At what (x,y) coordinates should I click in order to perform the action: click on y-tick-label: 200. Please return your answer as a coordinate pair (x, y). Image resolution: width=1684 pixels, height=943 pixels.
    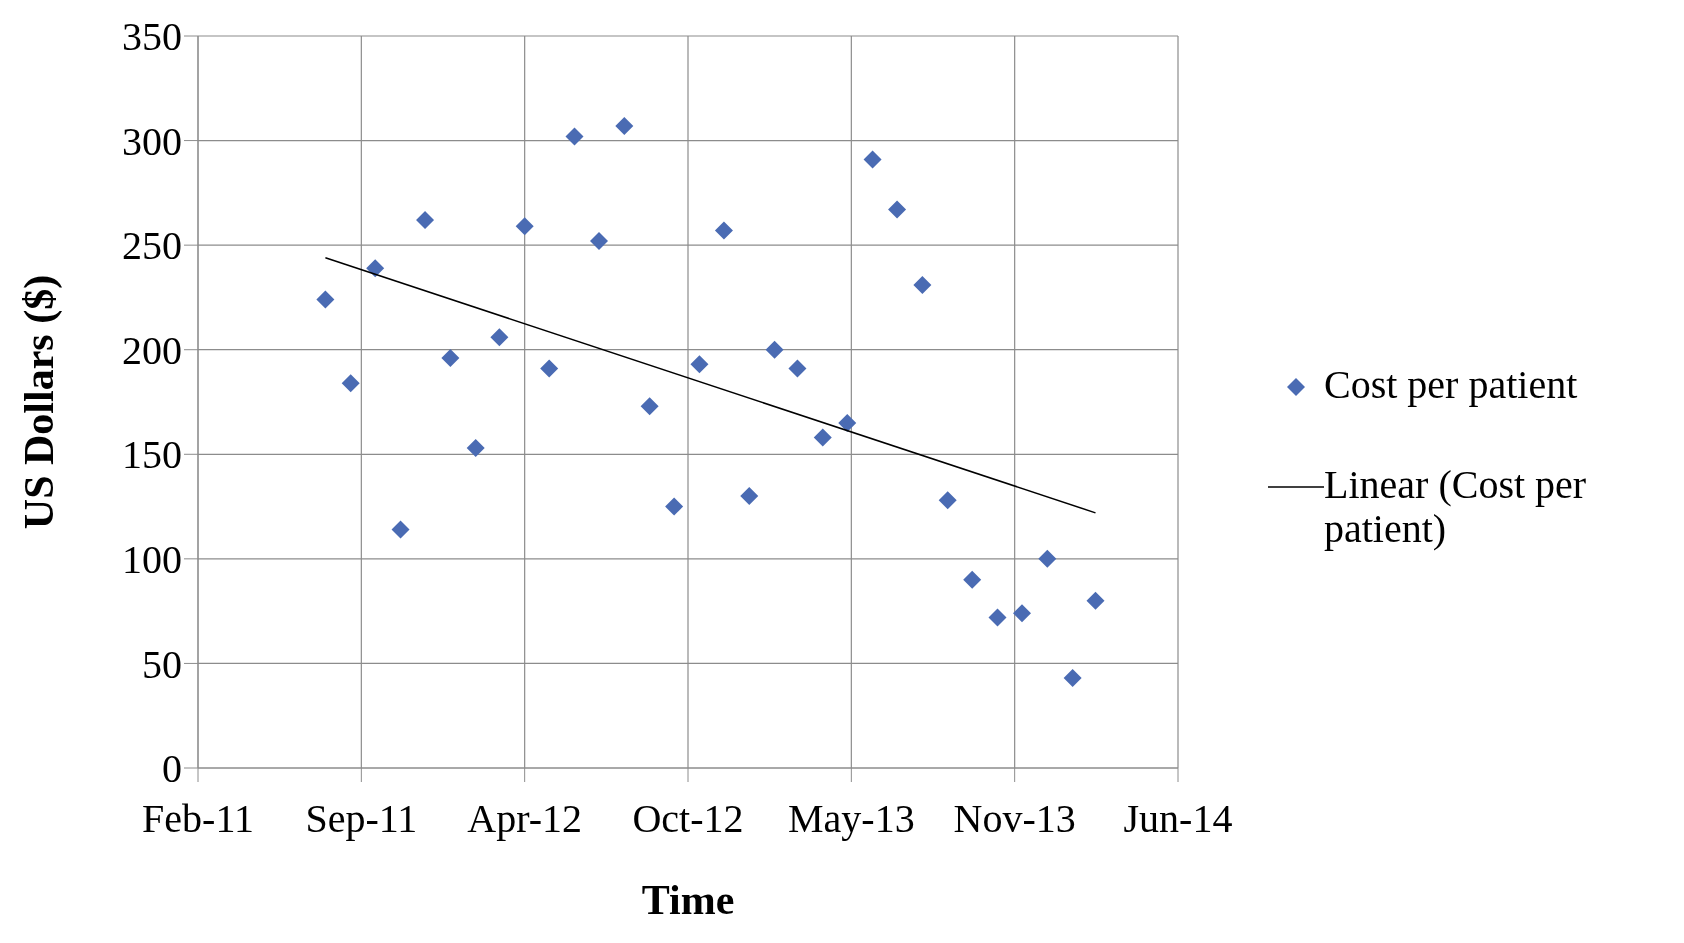
    Looking at the image, I should click on (152, 350).